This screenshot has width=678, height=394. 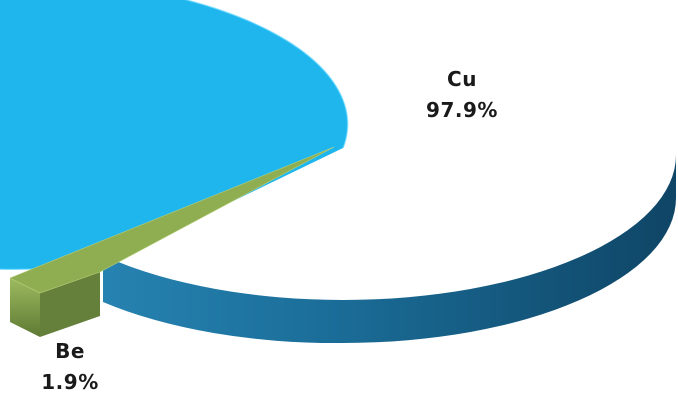 I want to click on slice-label-cu-name: Cu, so click(x=462, y=79).